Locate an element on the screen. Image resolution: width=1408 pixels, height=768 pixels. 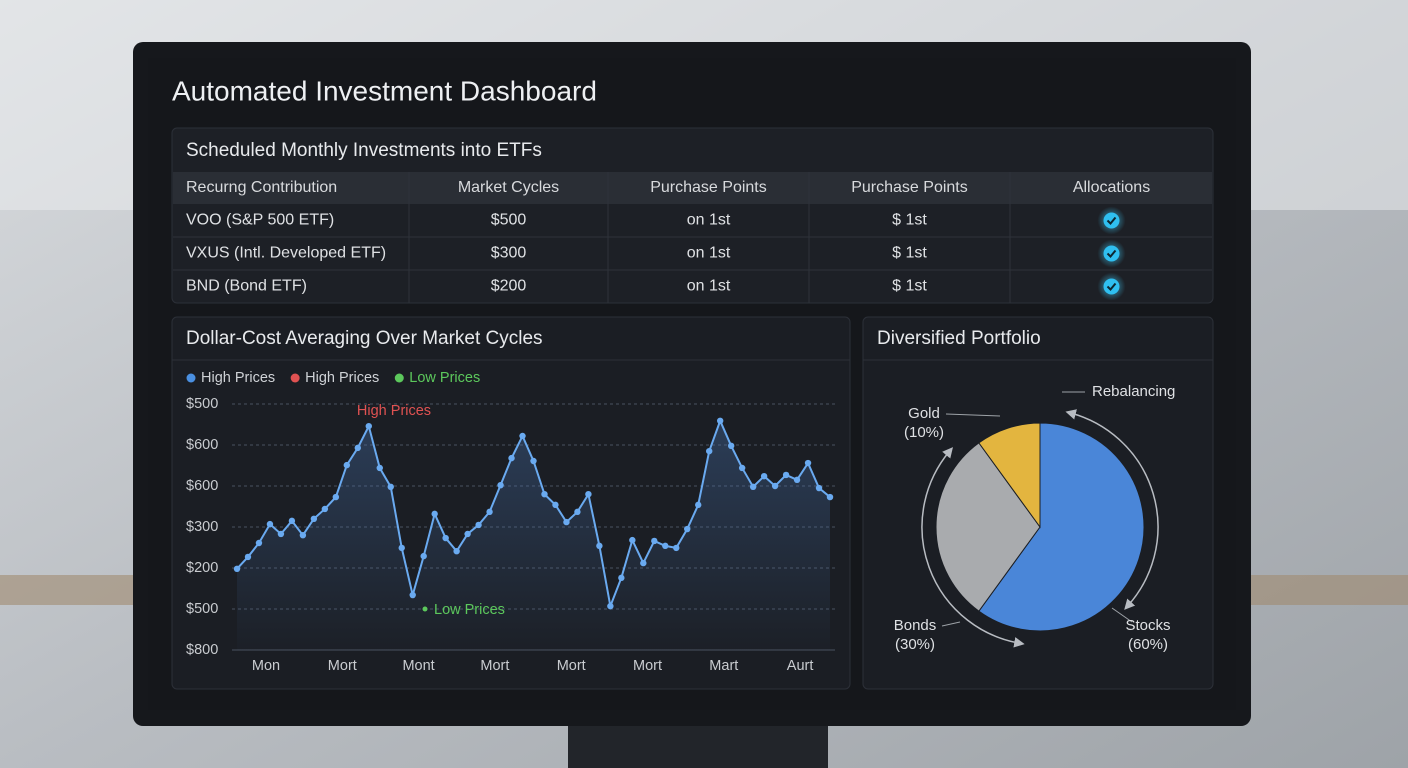
pie-label: Stocks is located at coordinates (1147, 625).